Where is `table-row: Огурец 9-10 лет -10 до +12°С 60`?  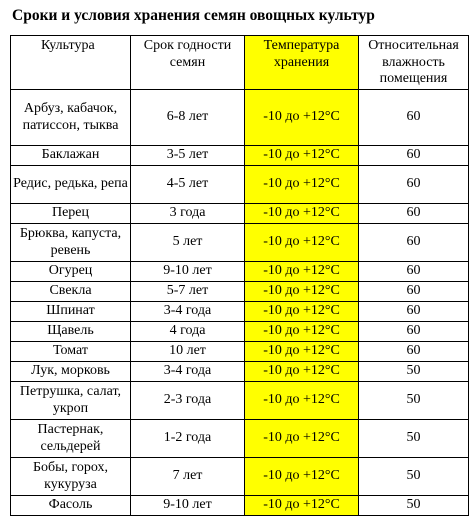 table-row: Огурец 9-10 лет -10 до +12°С 60 is located at coordinates (239, 271).